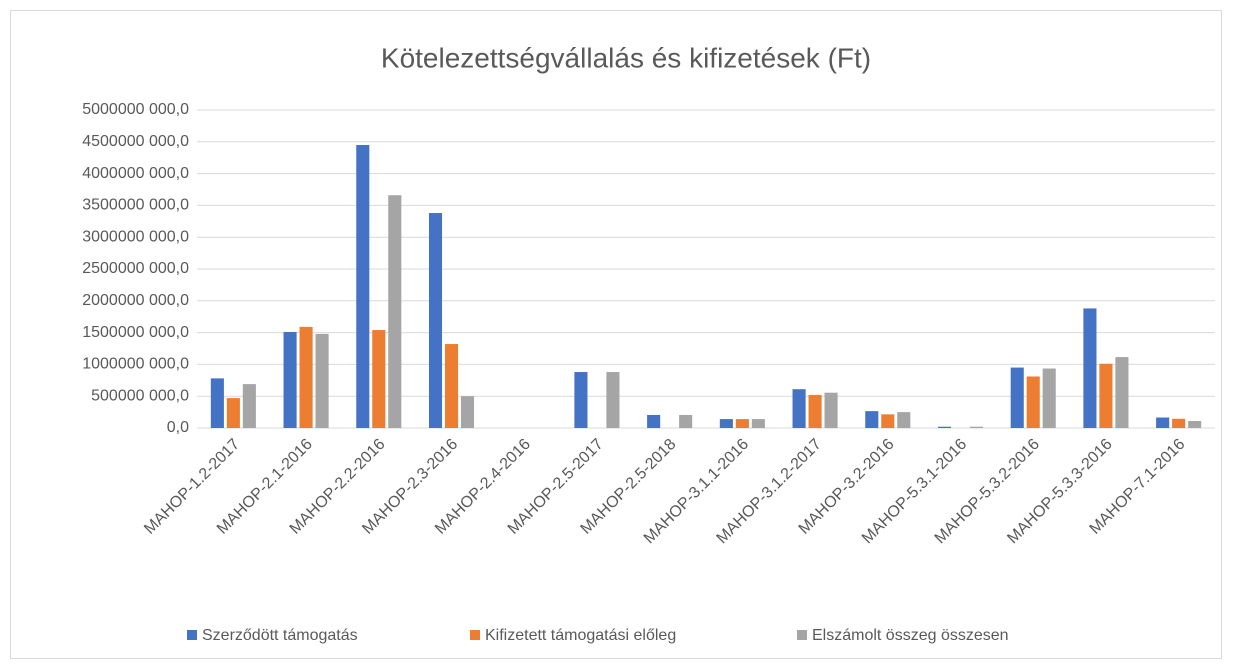 This screenshot has height=670, width=1233. Describe the element at coordinates (135, 268) in the screenshot. I see `y-tick-label: 2500000 000,0` at that location.